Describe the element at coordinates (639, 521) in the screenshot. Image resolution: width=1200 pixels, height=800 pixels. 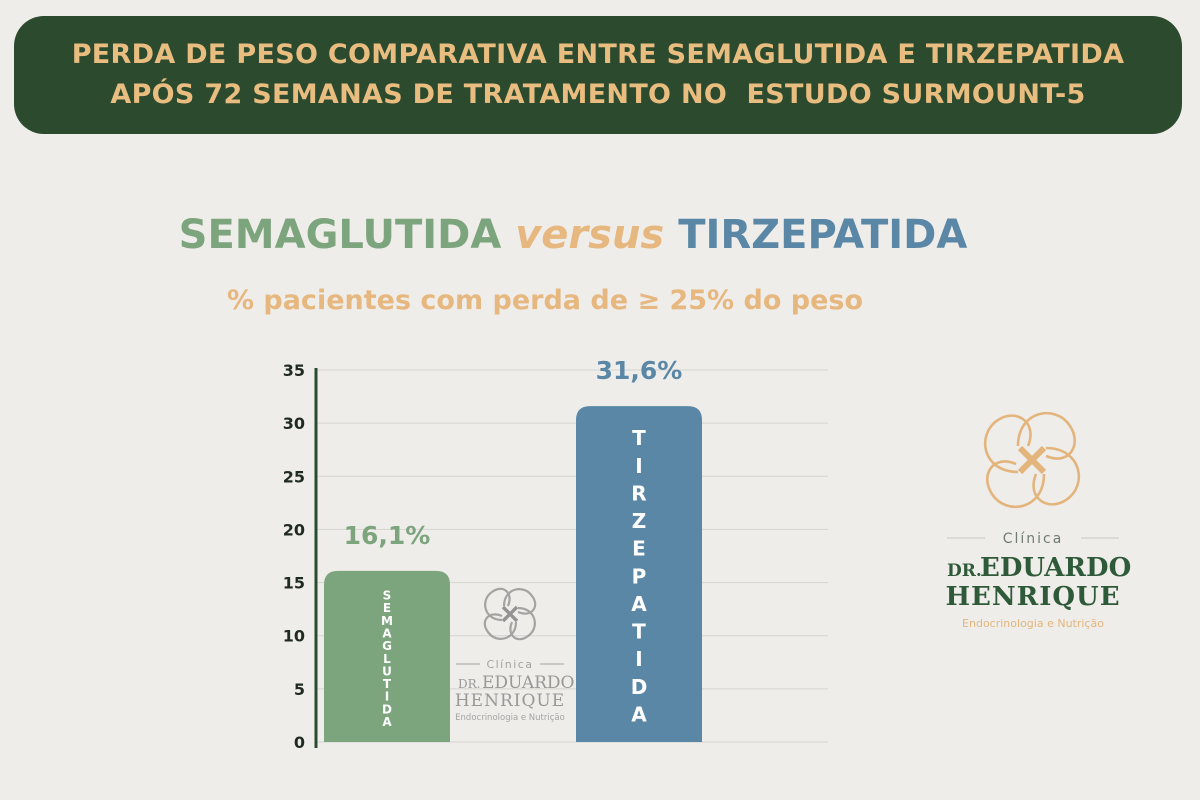
I see `bar-label-letter: Z` at that location.